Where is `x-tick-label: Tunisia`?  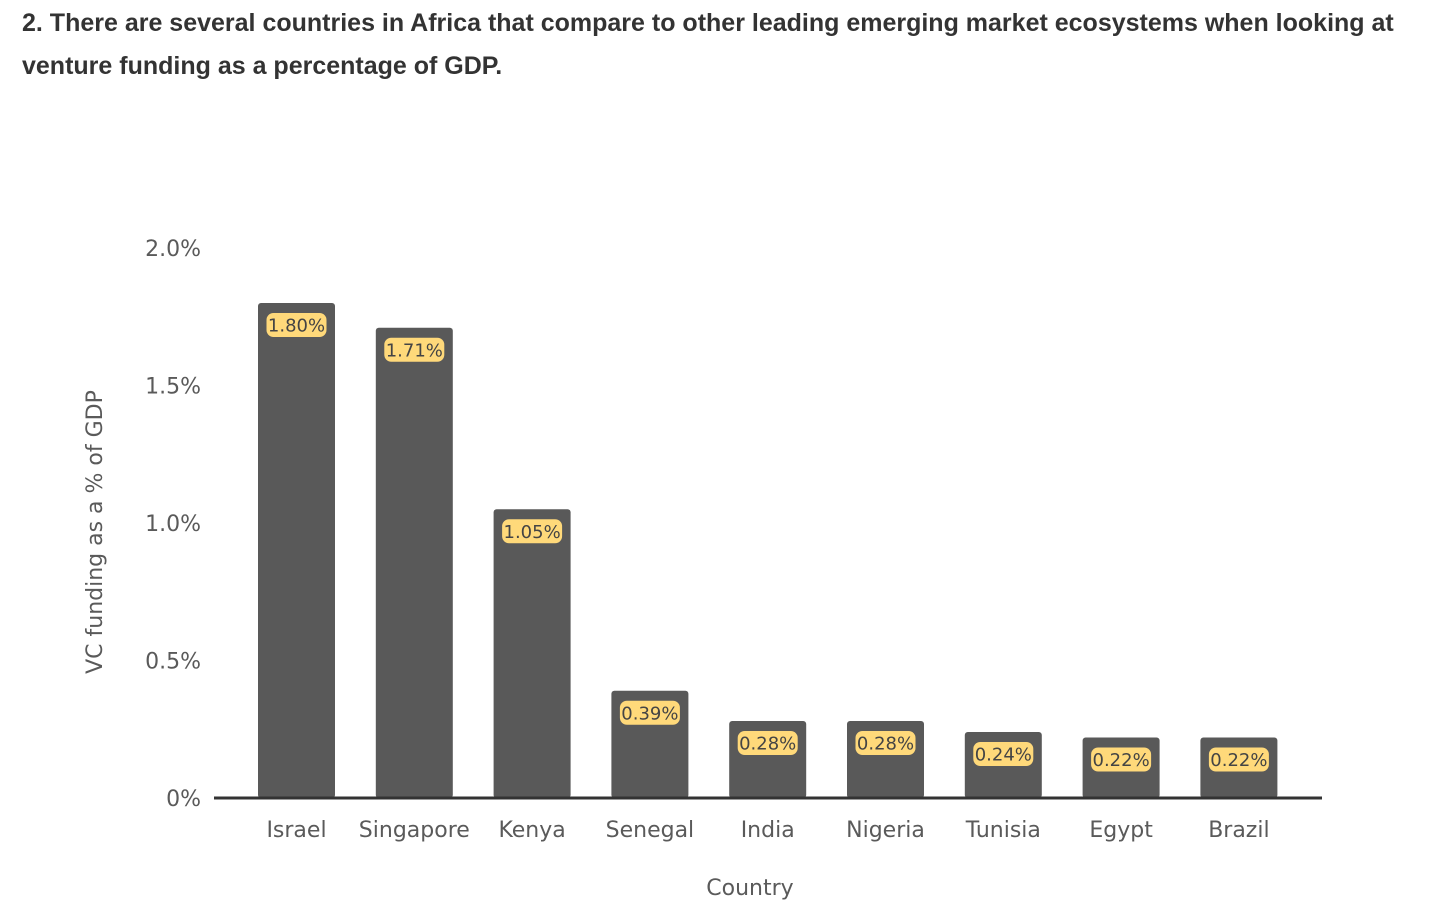 x-tick-label: Tunisia is located at coordinates (1003, 830).